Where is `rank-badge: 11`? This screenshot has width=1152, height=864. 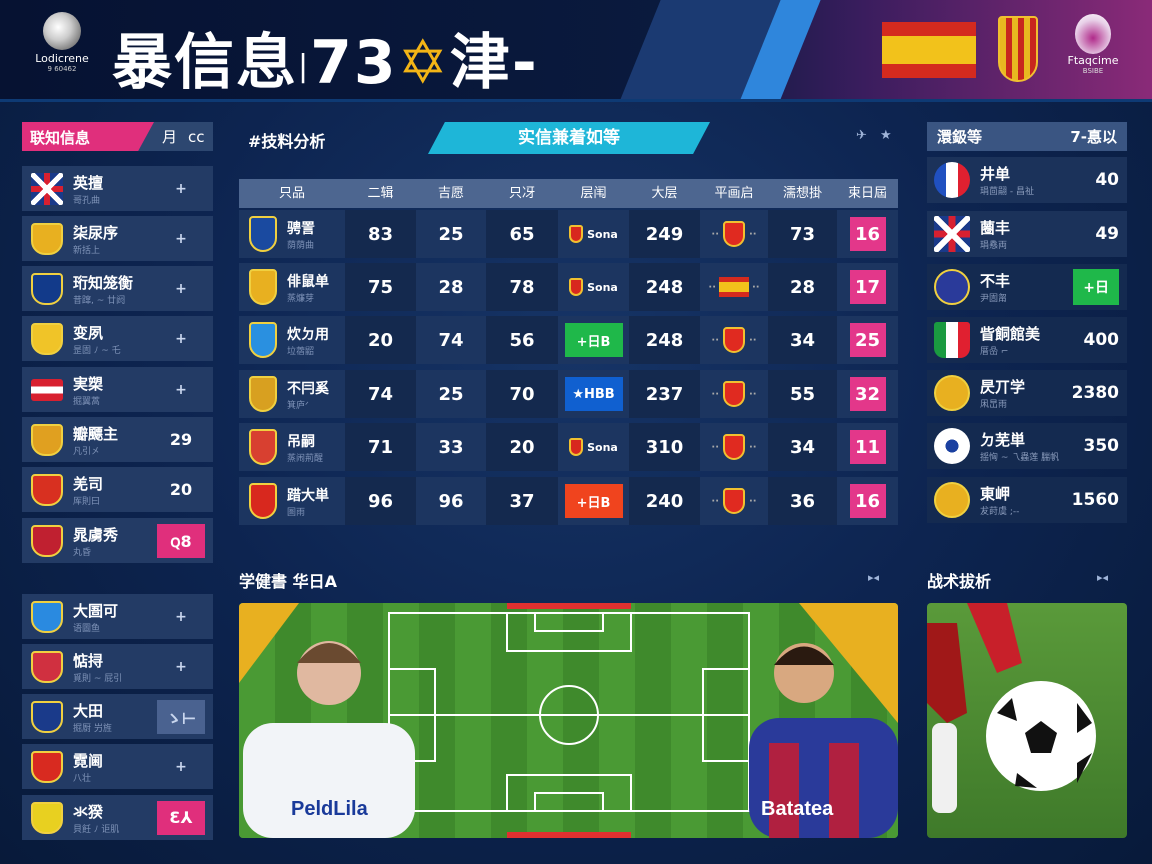
rank-badge: 11 is located at coordinates (867, 447).